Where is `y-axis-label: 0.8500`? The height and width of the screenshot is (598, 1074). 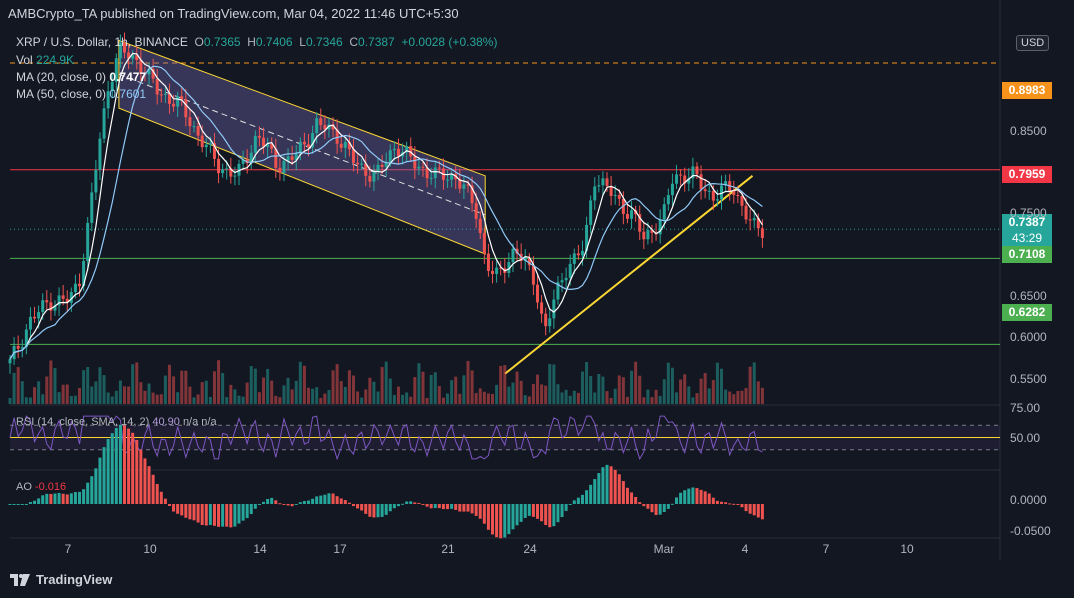 y-axis-label: 0.8500 is located at coordinates (1028, 131).